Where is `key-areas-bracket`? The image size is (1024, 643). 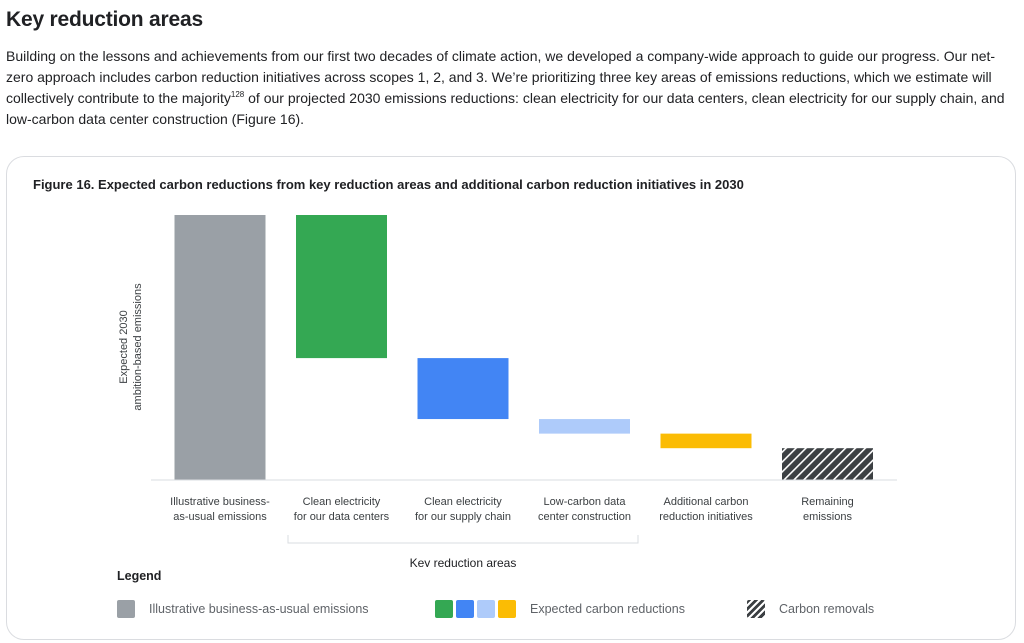 key-areas-bracket is located at coordinates (463, 539).